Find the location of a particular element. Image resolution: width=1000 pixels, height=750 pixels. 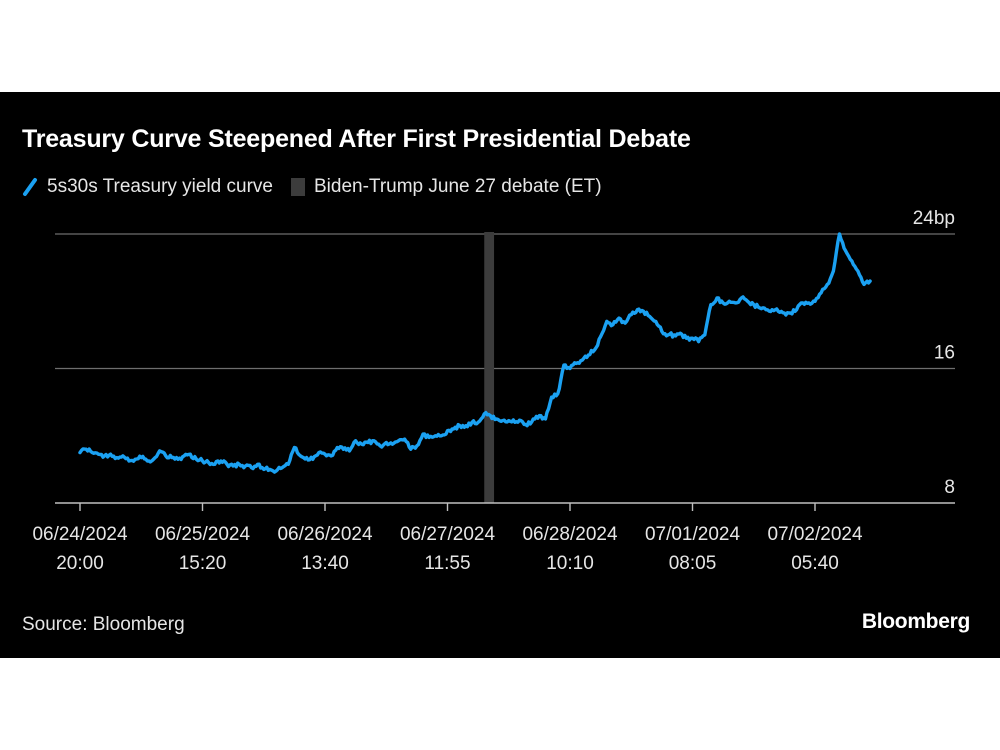

x-tick-date: 06/25/2024 is located at coordinates (203, 534).